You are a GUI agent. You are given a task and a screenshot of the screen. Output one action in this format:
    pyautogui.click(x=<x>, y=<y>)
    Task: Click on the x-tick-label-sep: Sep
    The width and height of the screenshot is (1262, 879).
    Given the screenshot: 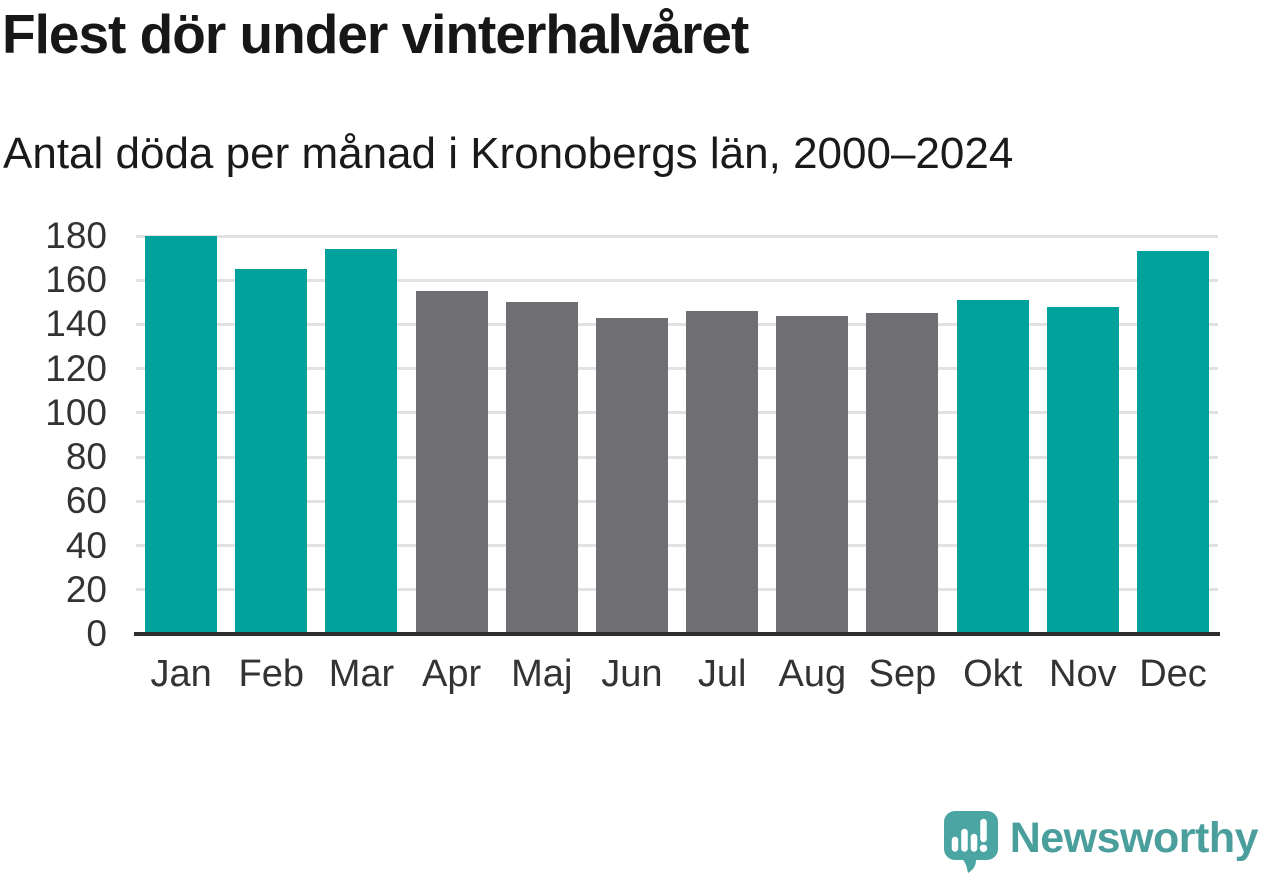 What is the action you would take?
    pyautogui.click(x=902, y=674)
    